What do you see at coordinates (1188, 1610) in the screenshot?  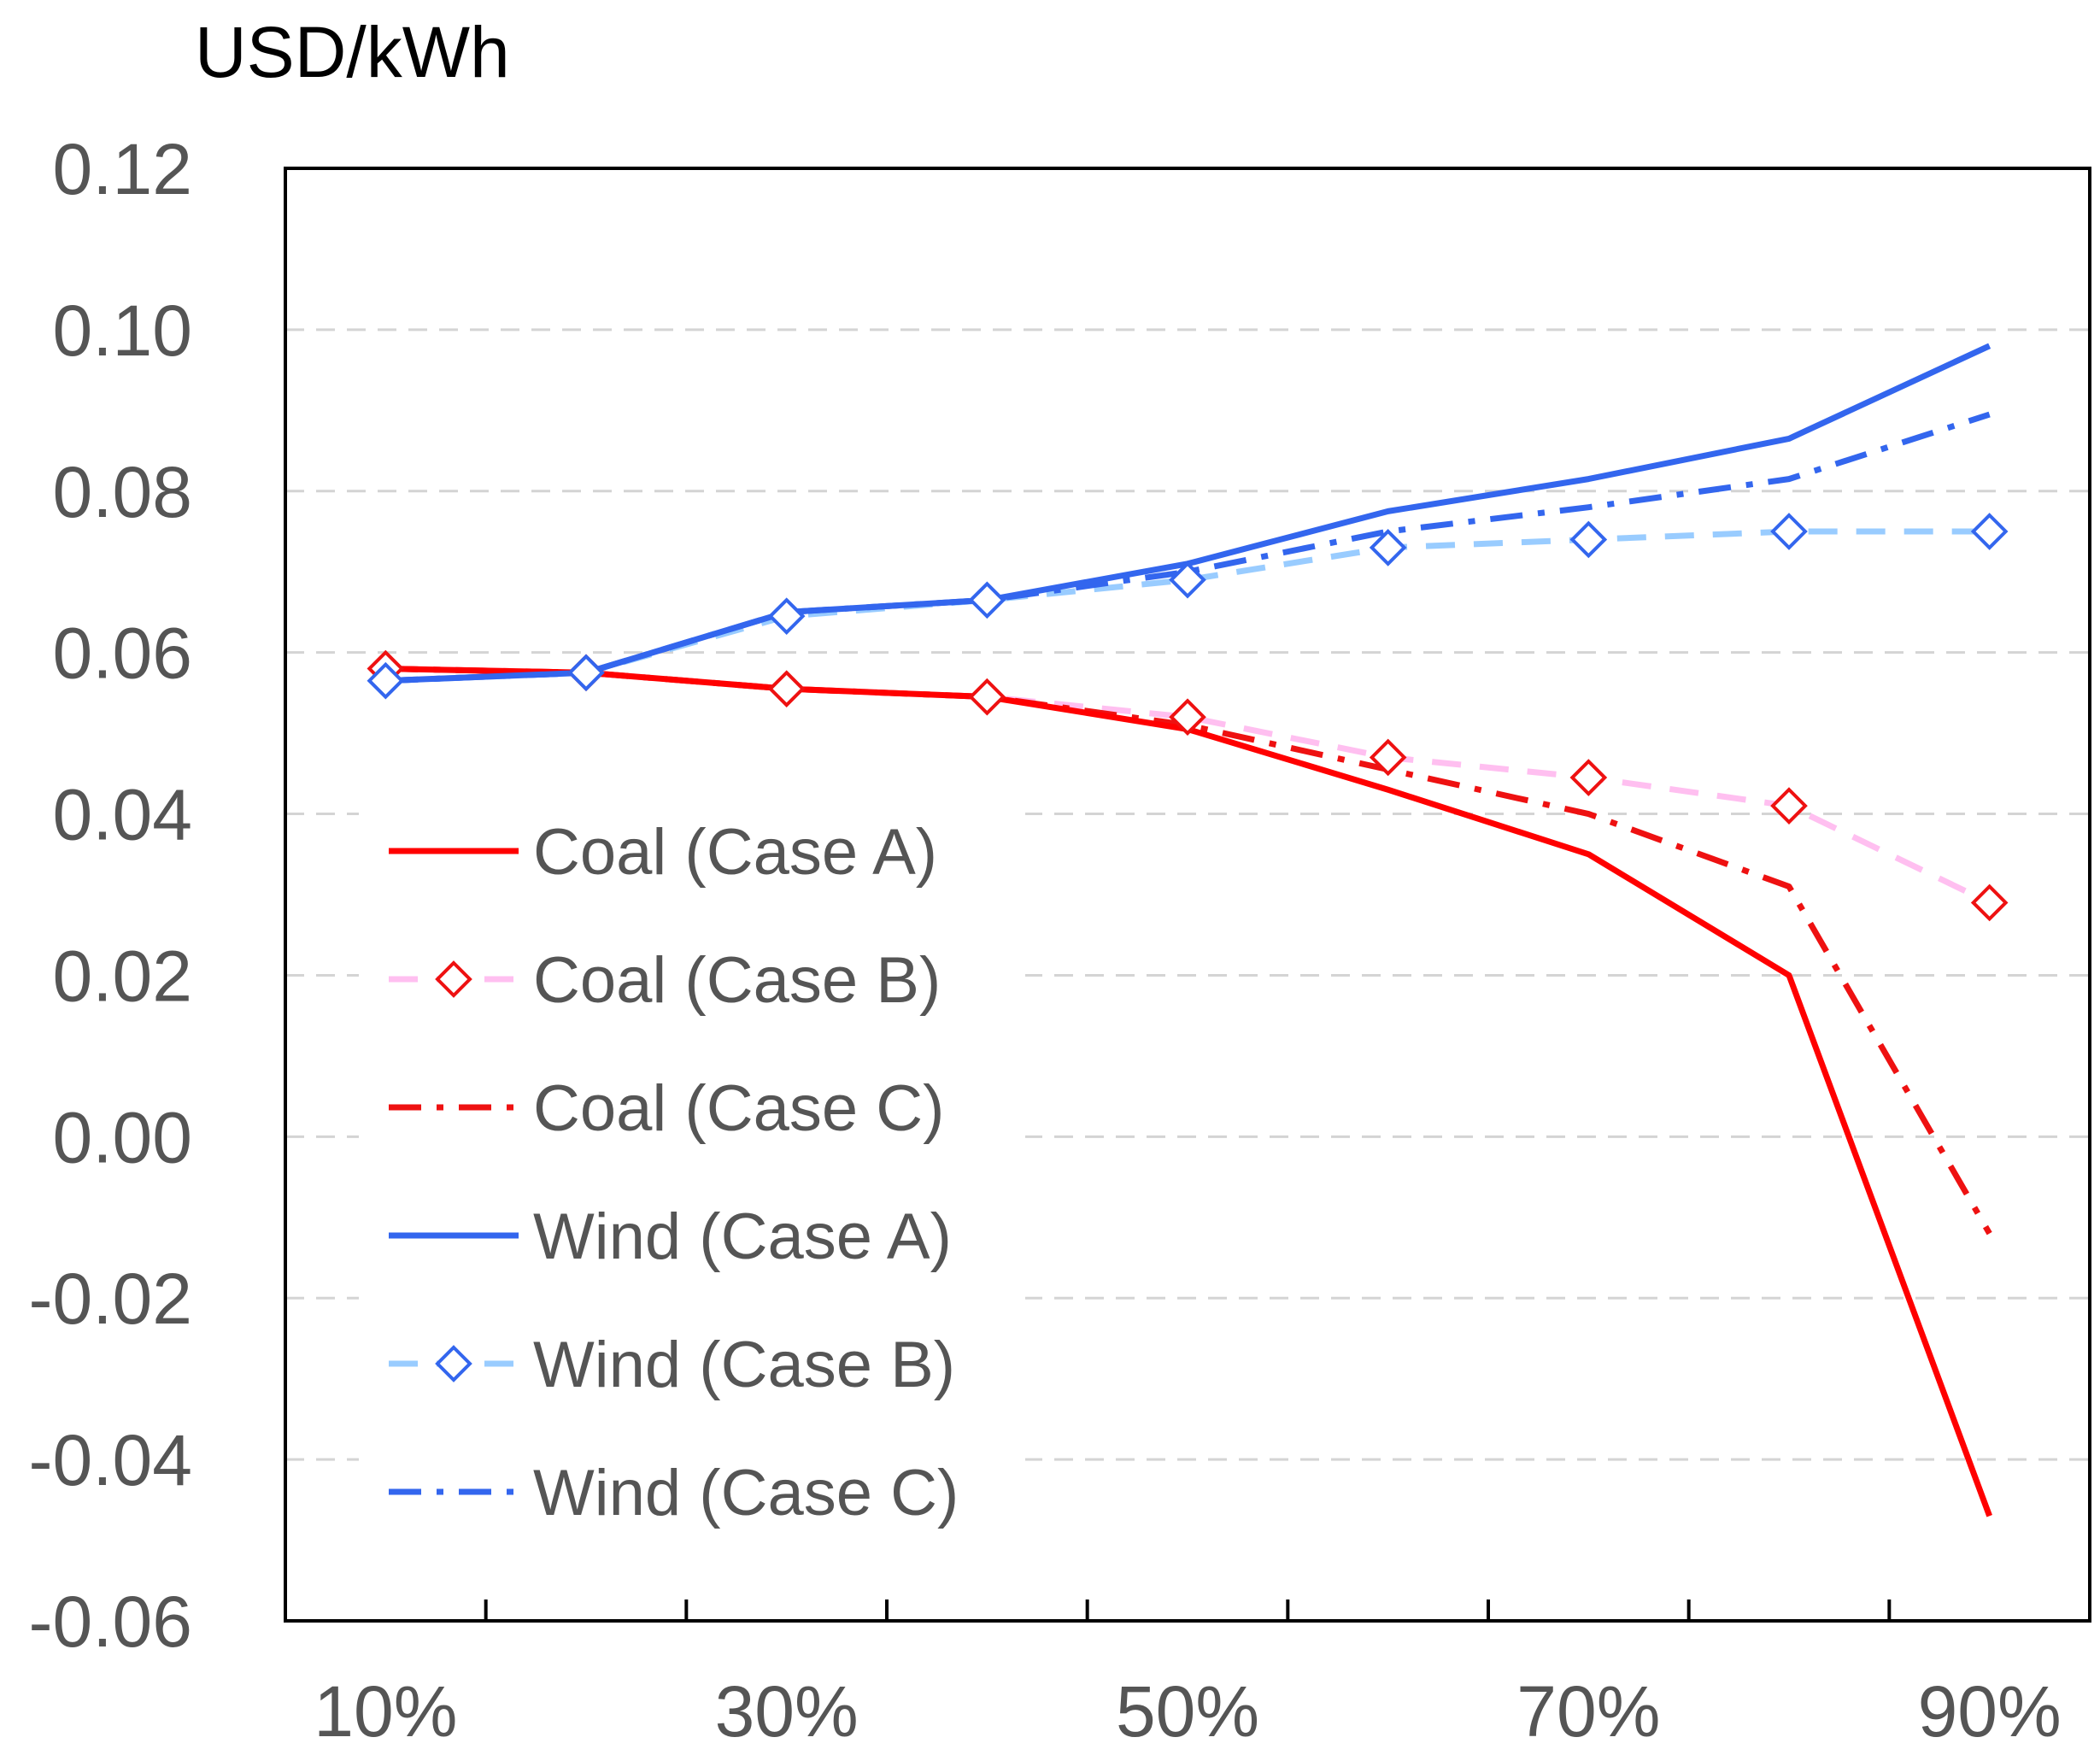 I see `x-axis-ticks` at bounding box center [1188, 1610].